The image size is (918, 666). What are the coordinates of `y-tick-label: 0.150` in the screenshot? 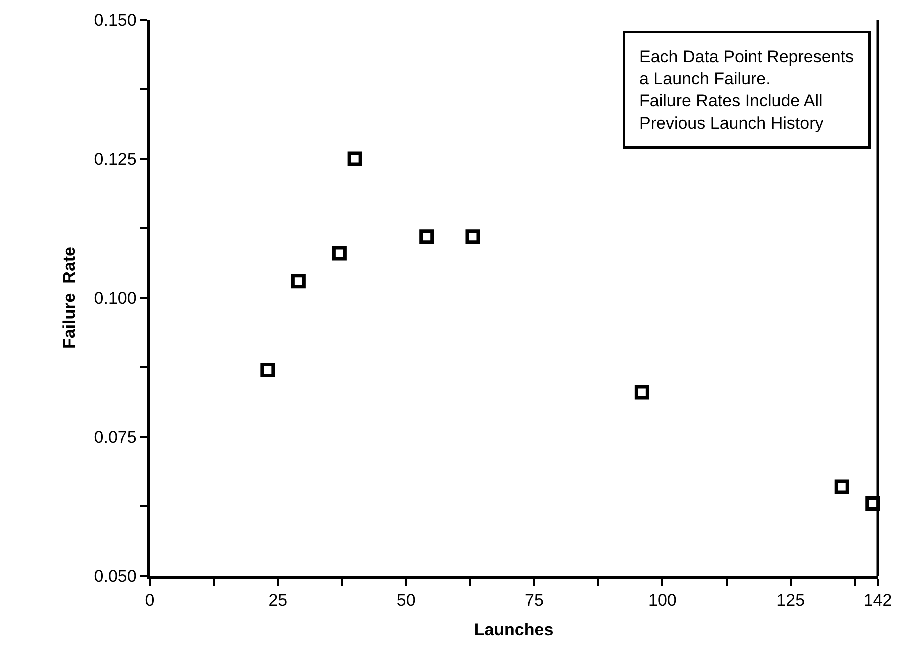 It's located at (115, 20).